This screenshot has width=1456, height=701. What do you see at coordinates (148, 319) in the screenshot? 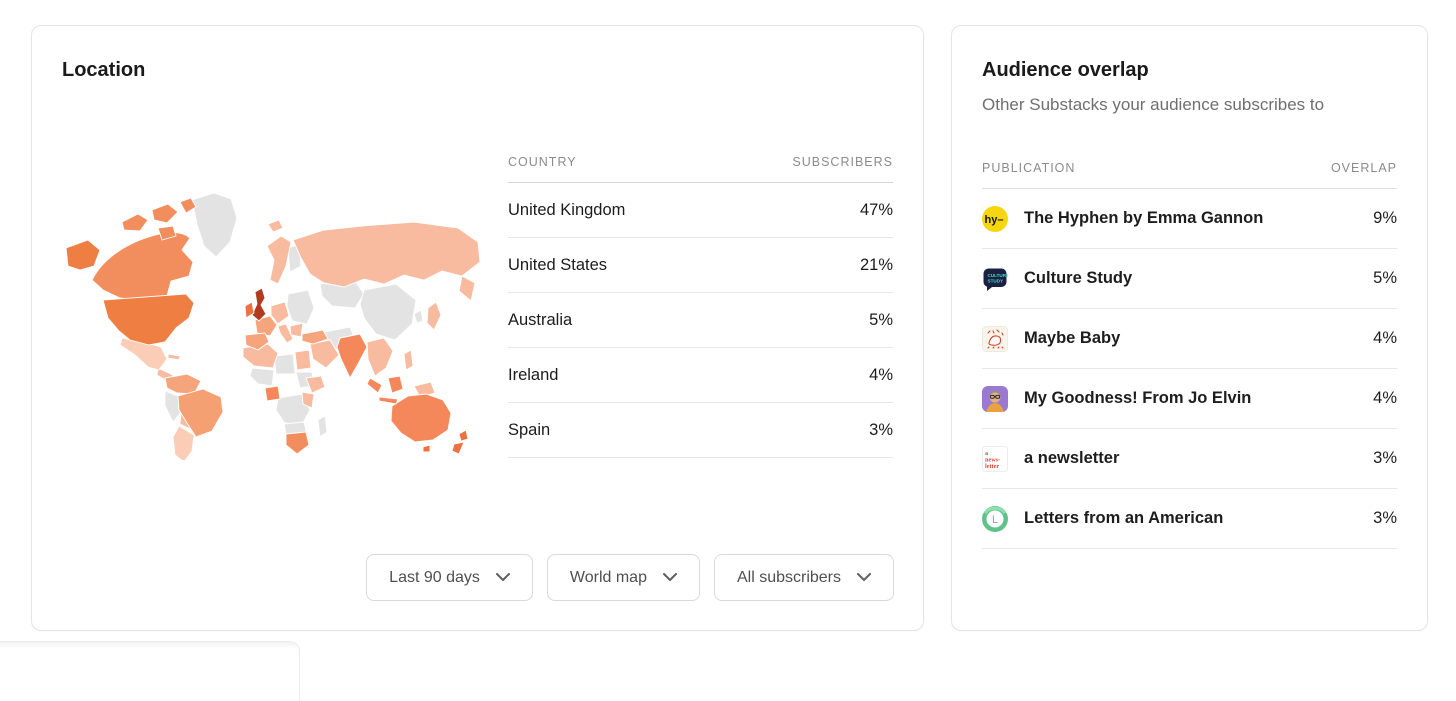
I see `map-region-usa` at bounding box center [148, 319].